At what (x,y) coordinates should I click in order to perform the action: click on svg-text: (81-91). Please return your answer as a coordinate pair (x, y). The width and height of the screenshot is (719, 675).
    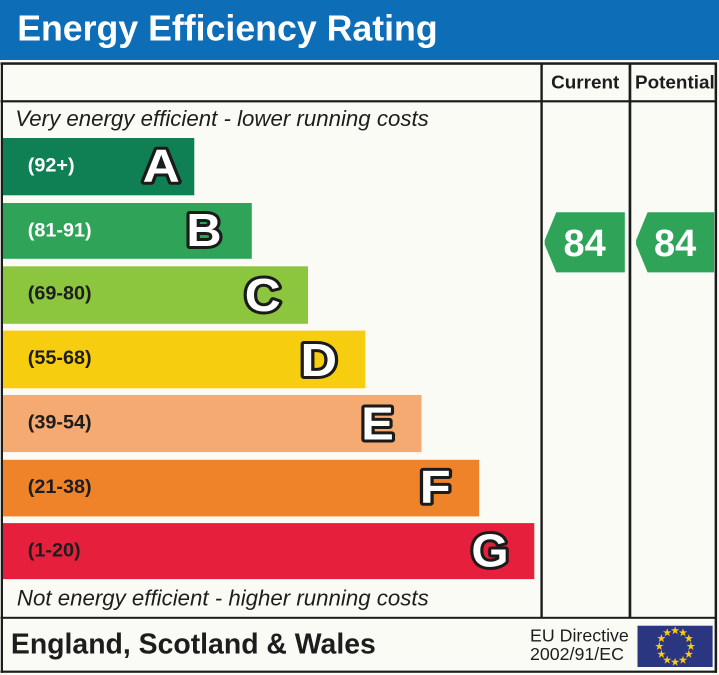
    Looking at the image, I should click on (60, 230).